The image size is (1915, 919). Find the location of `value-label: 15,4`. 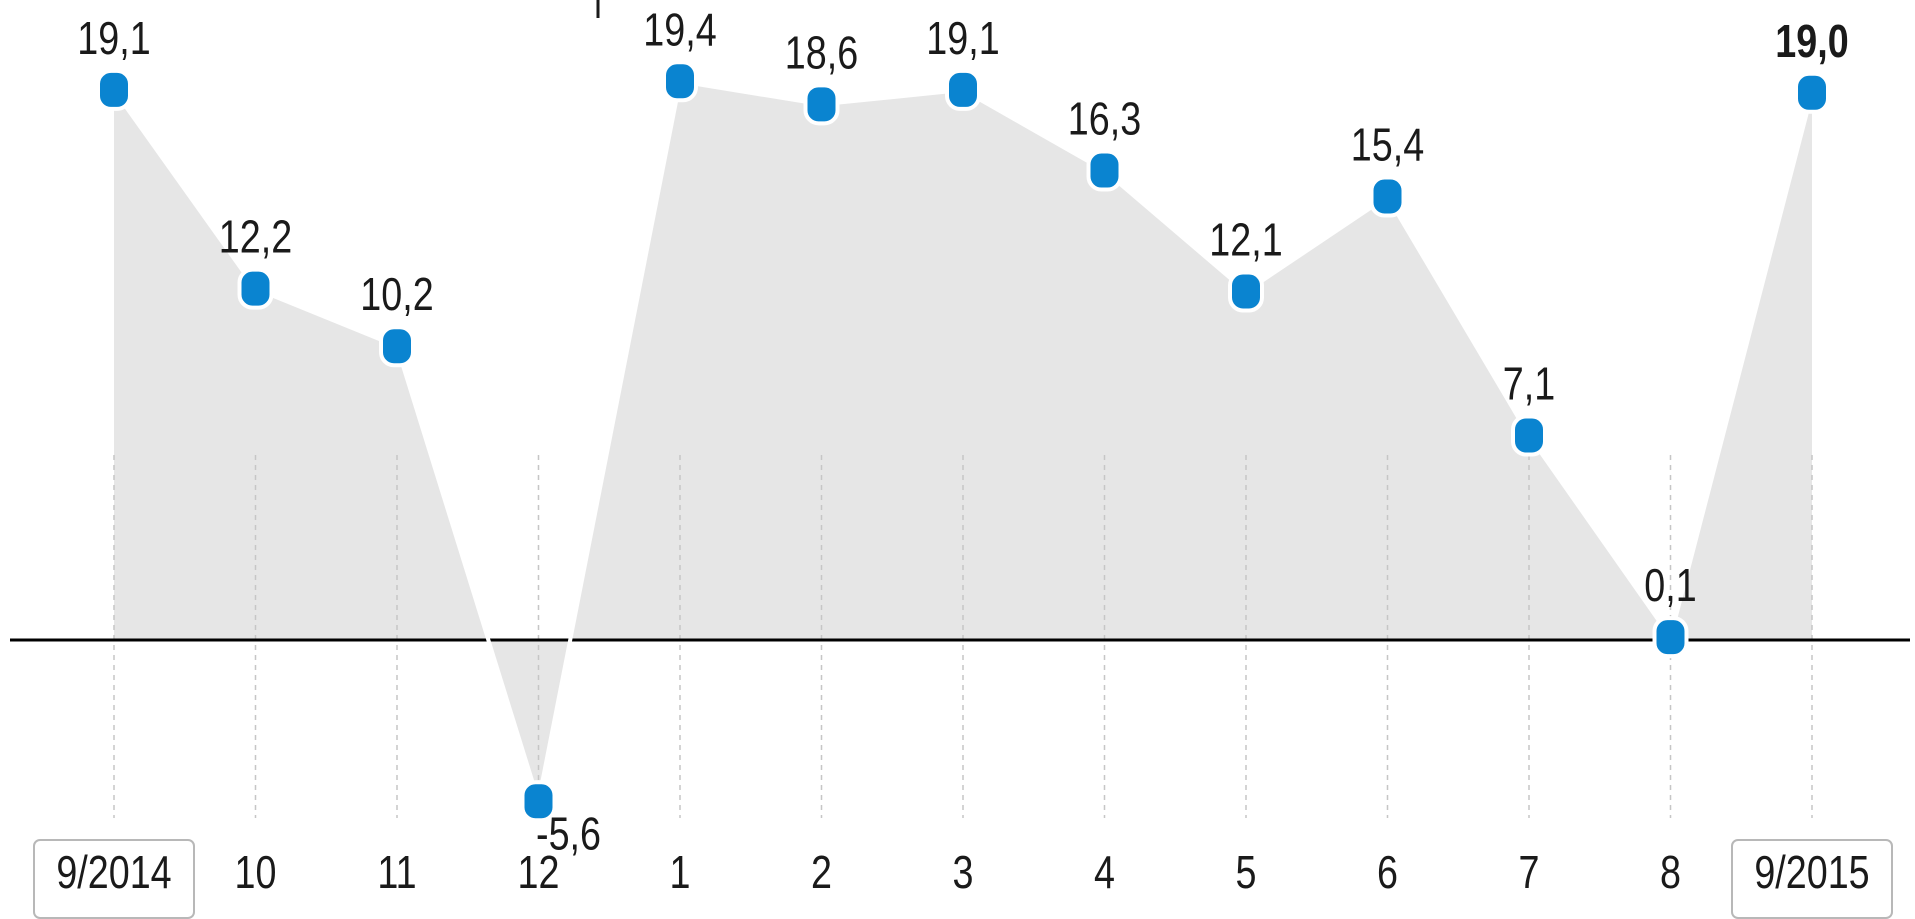

value-label: 15,4 is located at coordinates (1387, 144).